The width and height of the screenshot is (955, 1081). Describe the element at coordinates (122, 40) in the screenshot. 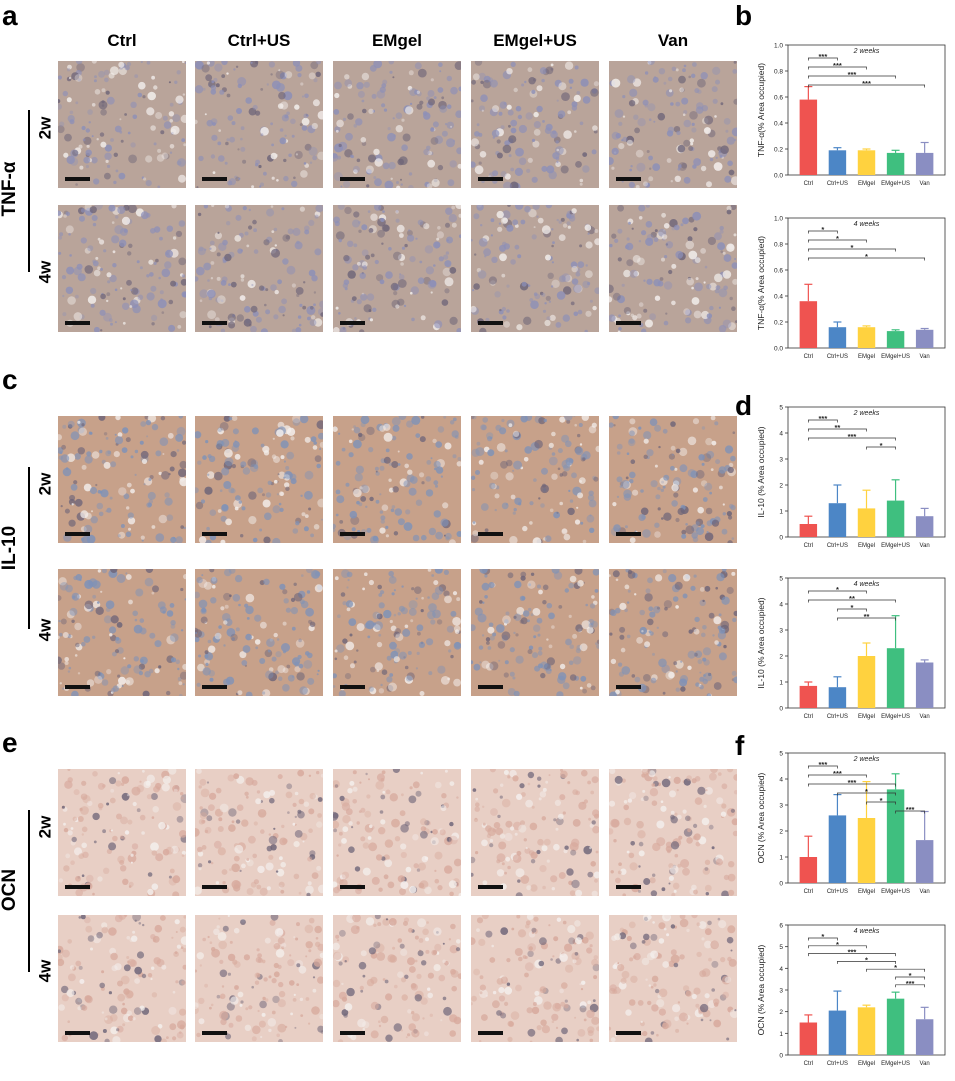

I see `column-header-ctrl: Ctrl` at that location.